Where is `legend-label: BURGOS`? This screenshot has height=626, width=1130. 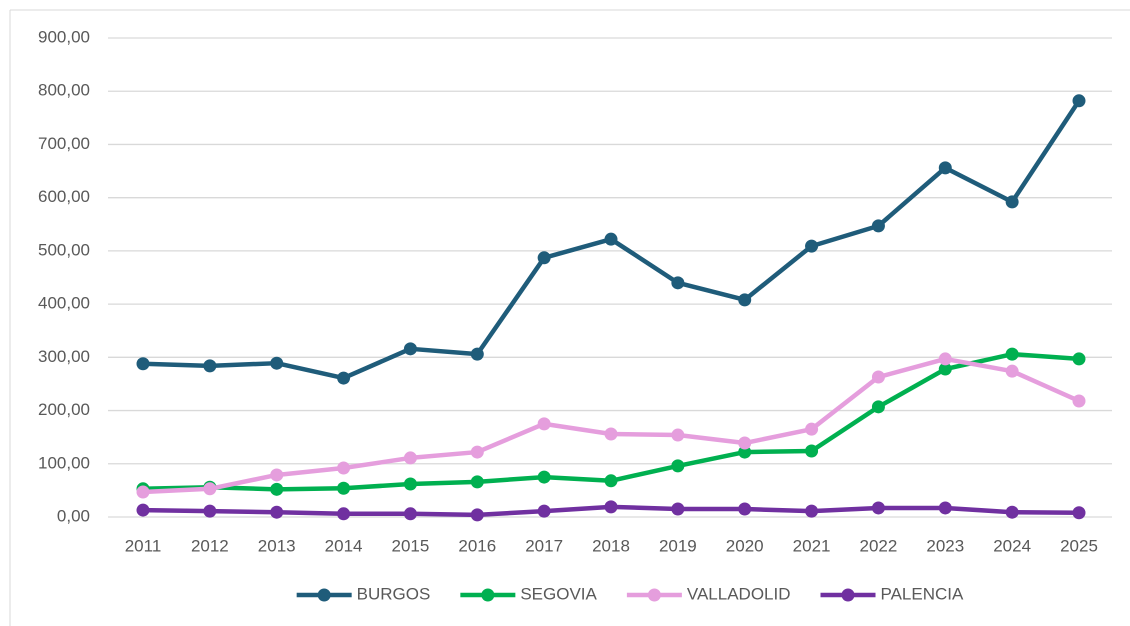 legend-label: BURGOS is located at coordinates (394, 593).